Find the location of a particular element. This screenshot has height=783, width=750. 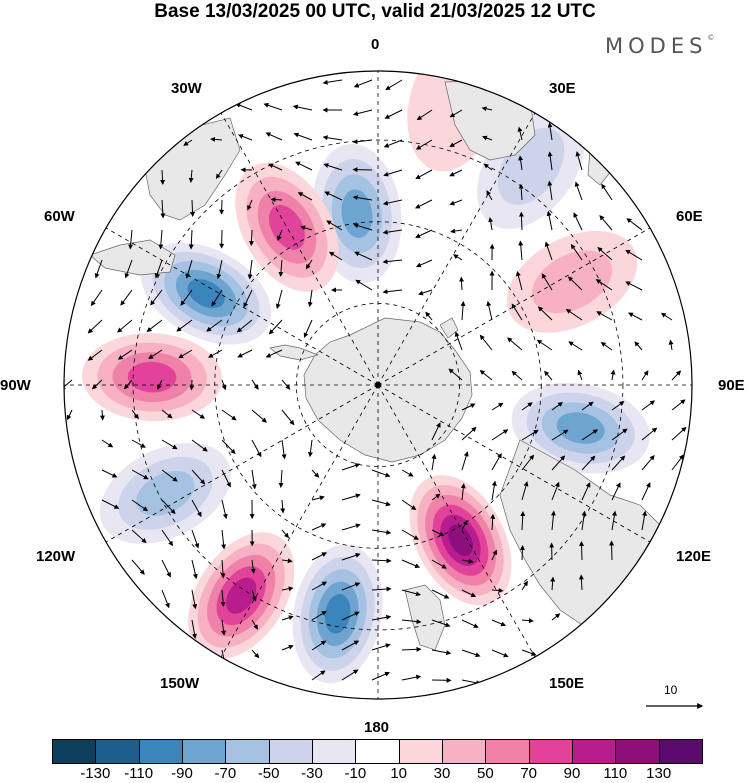

lon-label-60w: 60W is located at coordinates (59, 216).